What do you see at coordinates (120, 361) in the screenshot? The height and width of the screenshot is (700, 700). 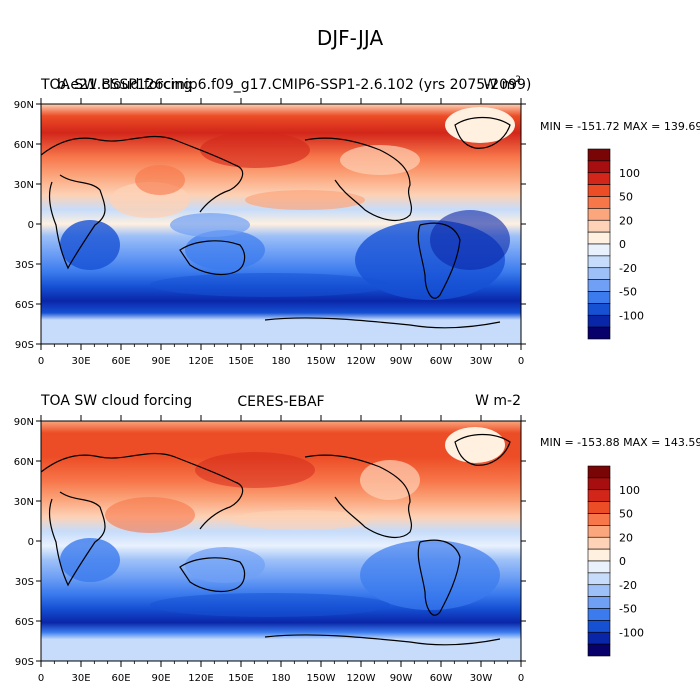 I see `lon-tick-label: 60E` at bounding box center [120, 361].